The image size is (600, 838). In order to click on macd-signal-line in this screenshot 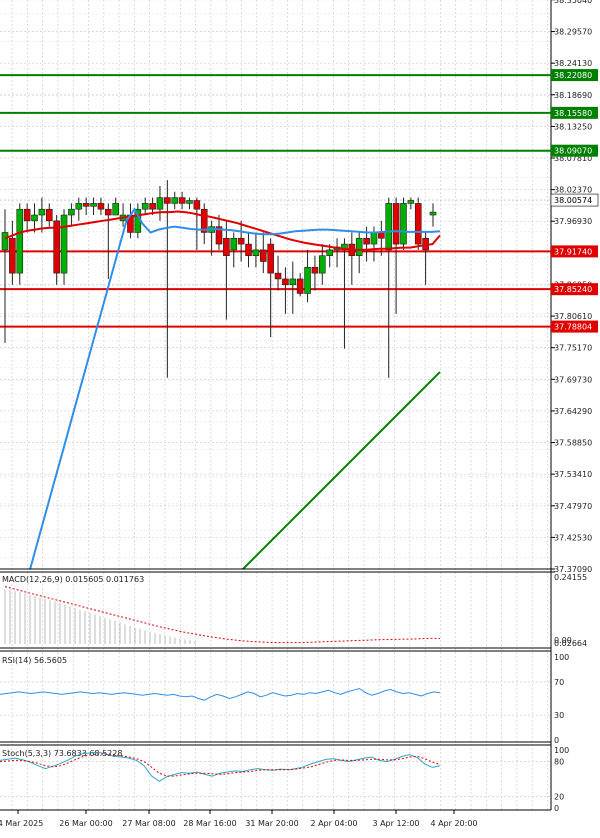, I will do `click(222, 615)`.